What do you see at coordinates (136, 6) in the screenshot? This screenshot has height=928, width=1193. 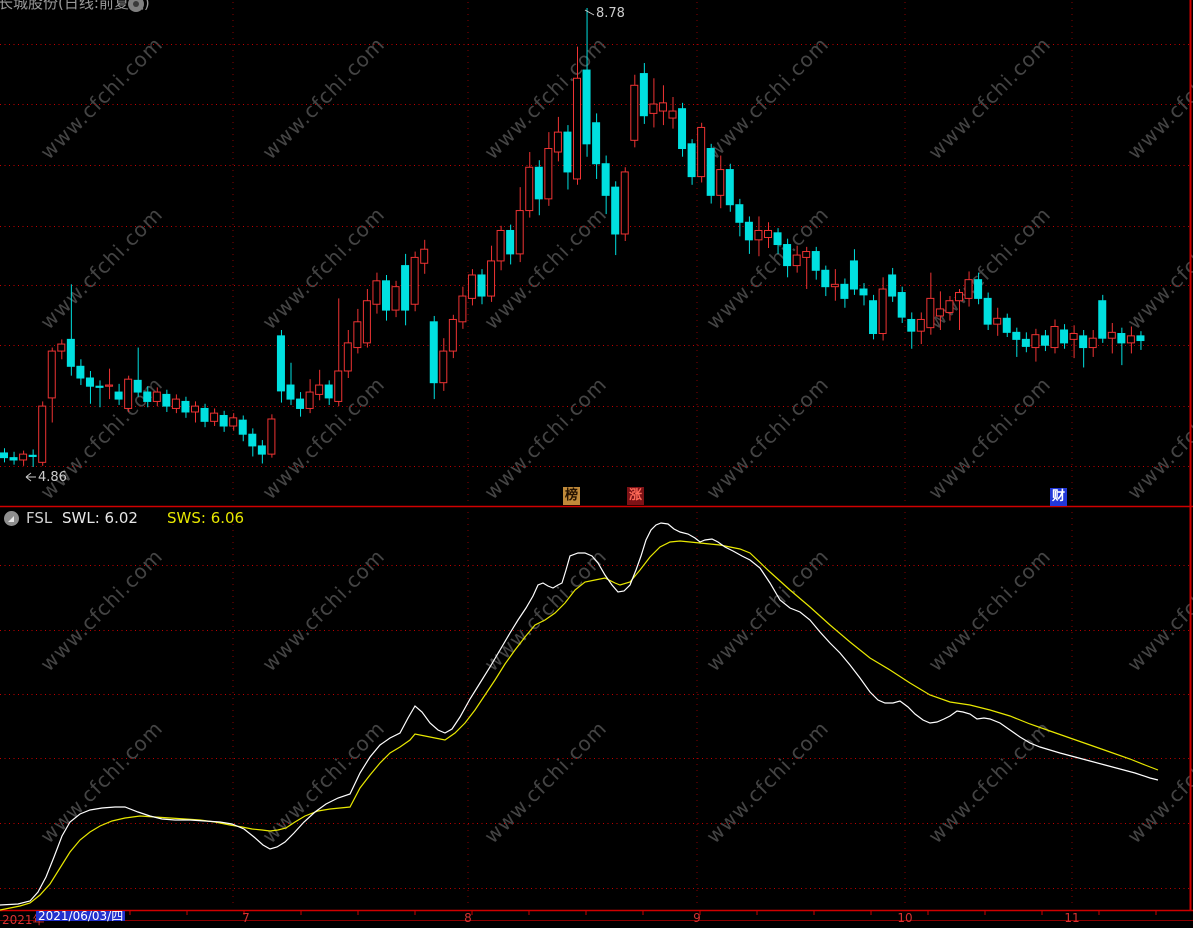 I see `title-badge-icon` at bounding box center [136, 6].